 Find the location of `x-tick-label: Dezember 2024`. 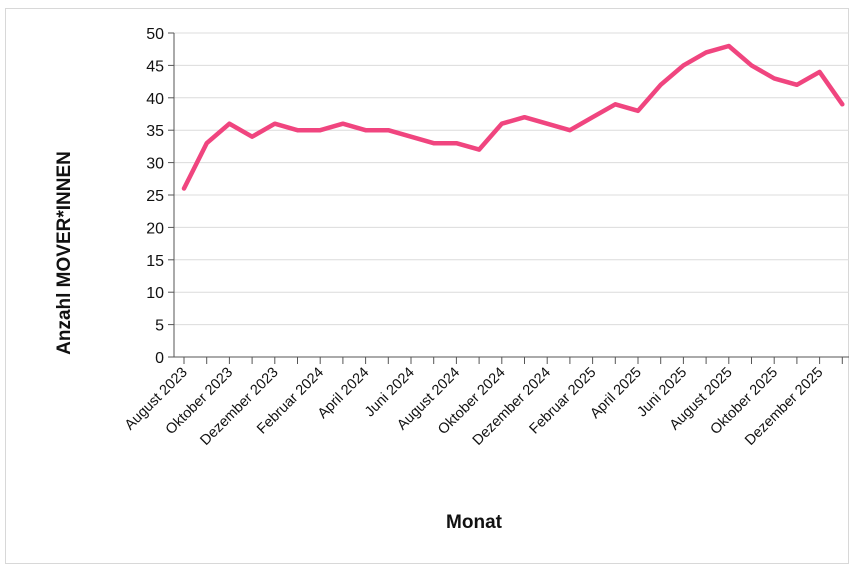

x-tick-label: Dezember 2024 is located at coordinates (512, 407).